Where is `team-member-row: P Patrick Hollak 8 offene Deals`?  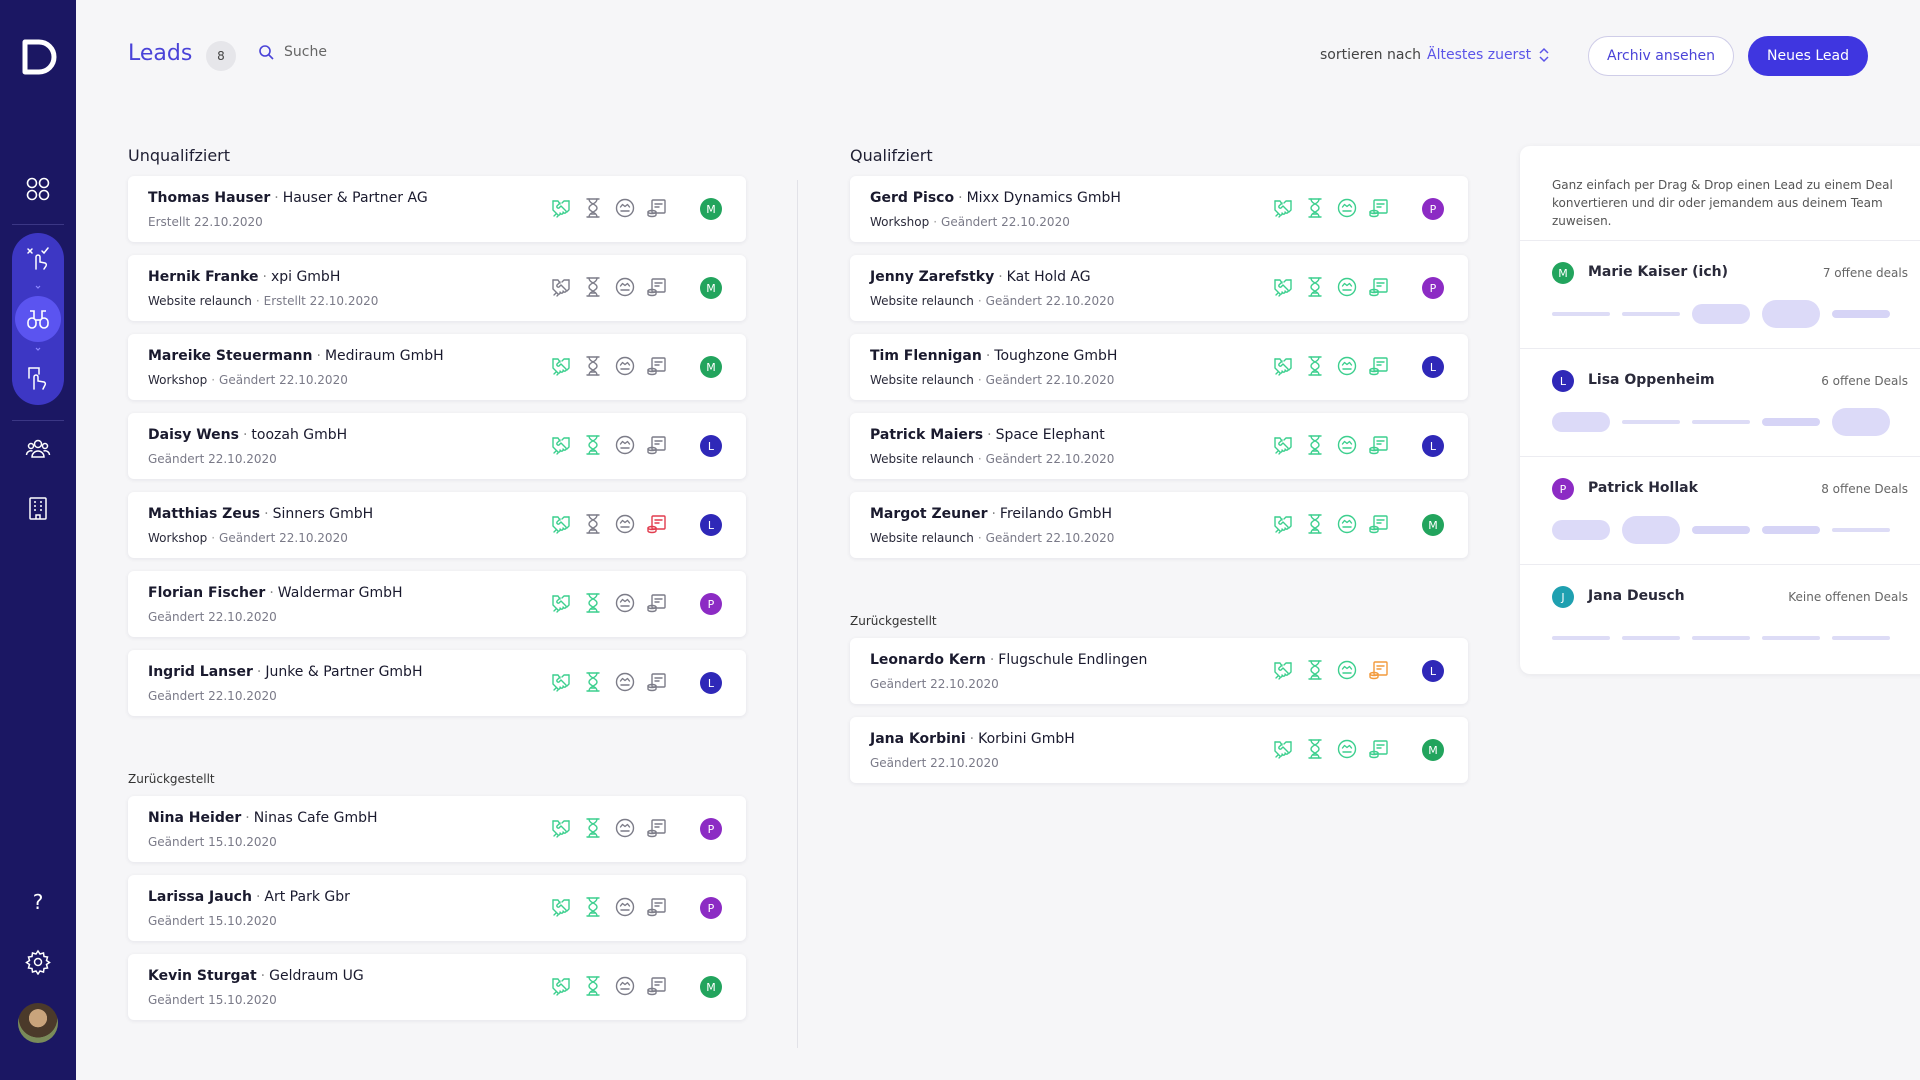 team-member-row: P Patrick Hollak 8 offene Deals is located at coordinates (1730, 507).